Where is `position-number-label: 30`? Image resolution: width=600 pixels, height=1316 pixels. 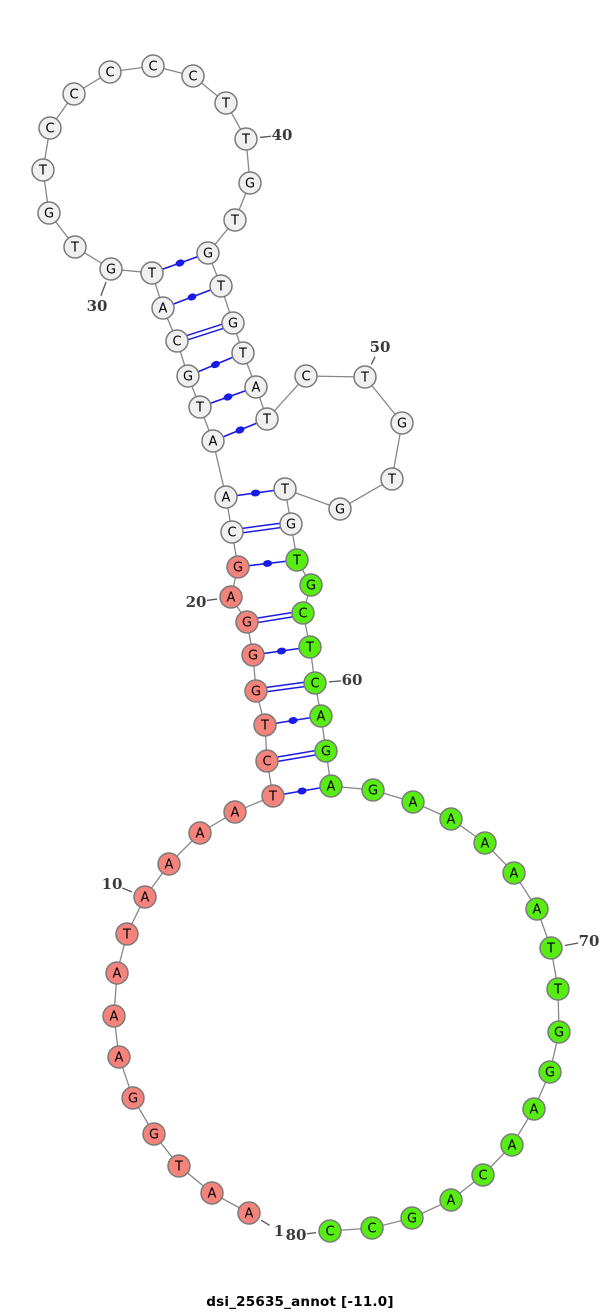
position-number-label: 30 is located at coordinates (97, 306).